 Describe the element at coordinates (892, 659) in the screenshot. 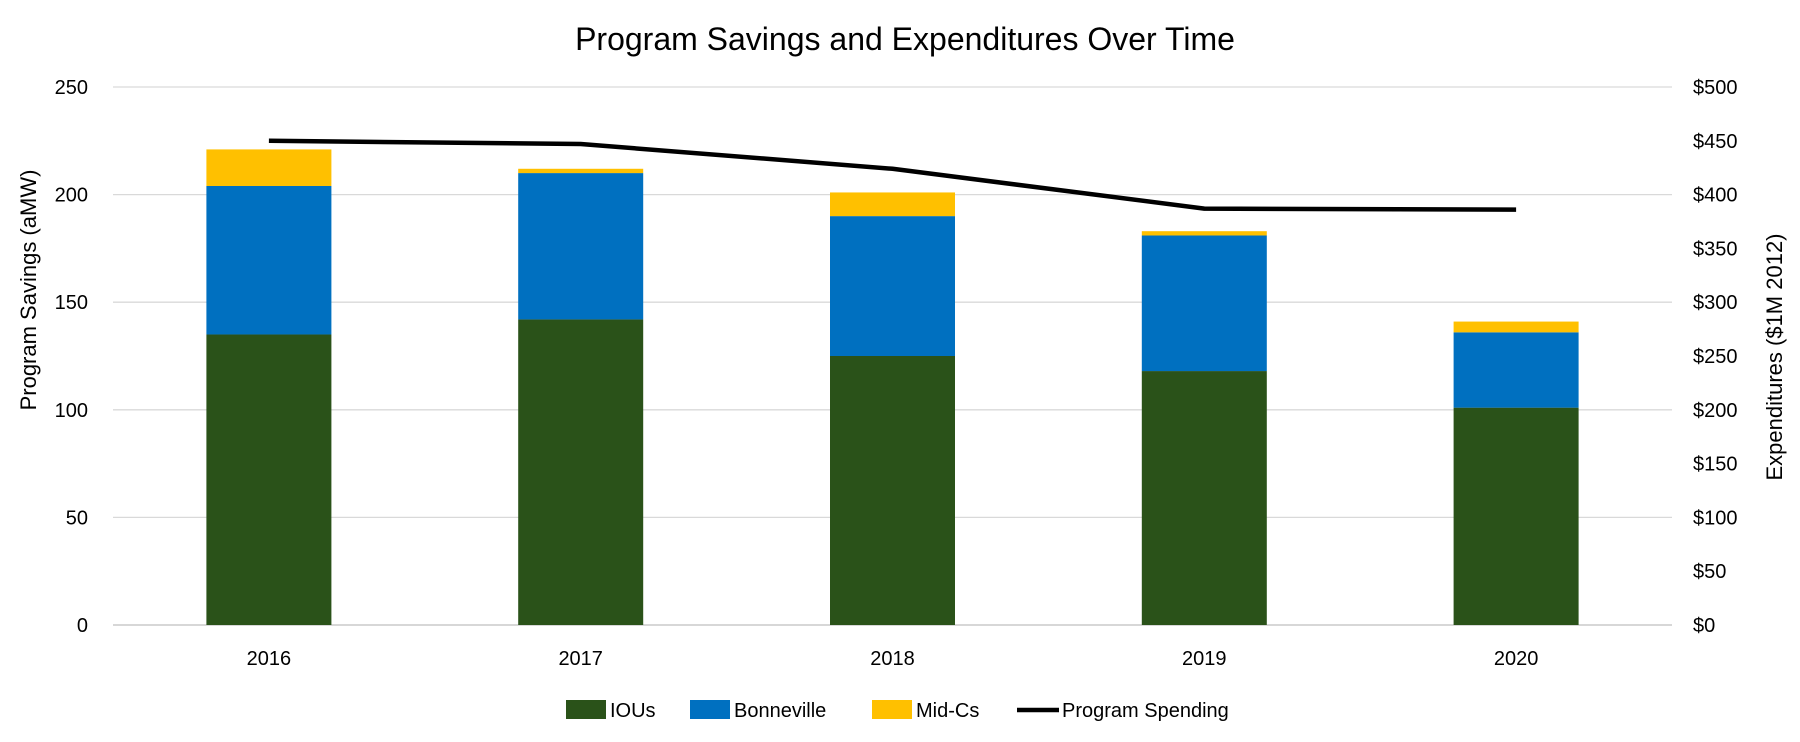

I see `x-tick-label: 2018` at that location.